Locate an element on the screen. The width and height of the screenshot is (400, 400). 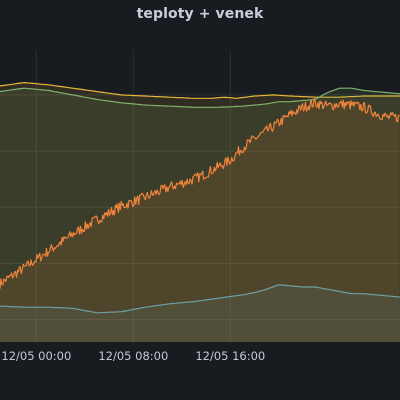
x-axis: 12/05 00:00 12/05 08:00 12/05 16:00 is located at coordinates (133, 356).